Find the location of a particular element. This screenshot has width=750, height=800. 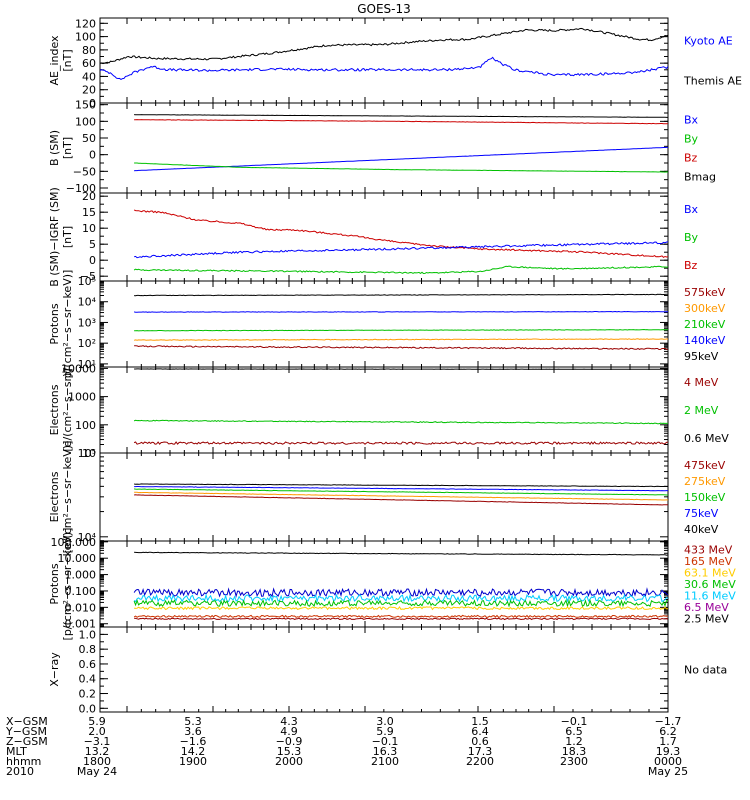

panel-b: −100 −50 0 50 100 150 B (SM) [nT] Bx By Bz Bmag is located at coordinates (382, 147).